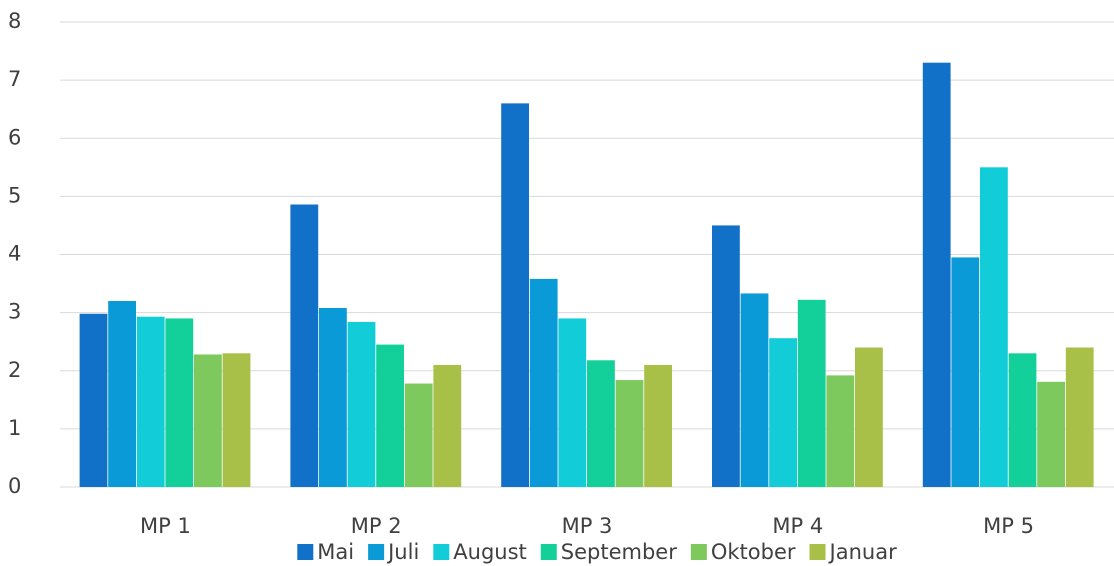  Describe the element at coordinates (14, 21) in the screenshot. I see `y-tick-label: 8` at that location.